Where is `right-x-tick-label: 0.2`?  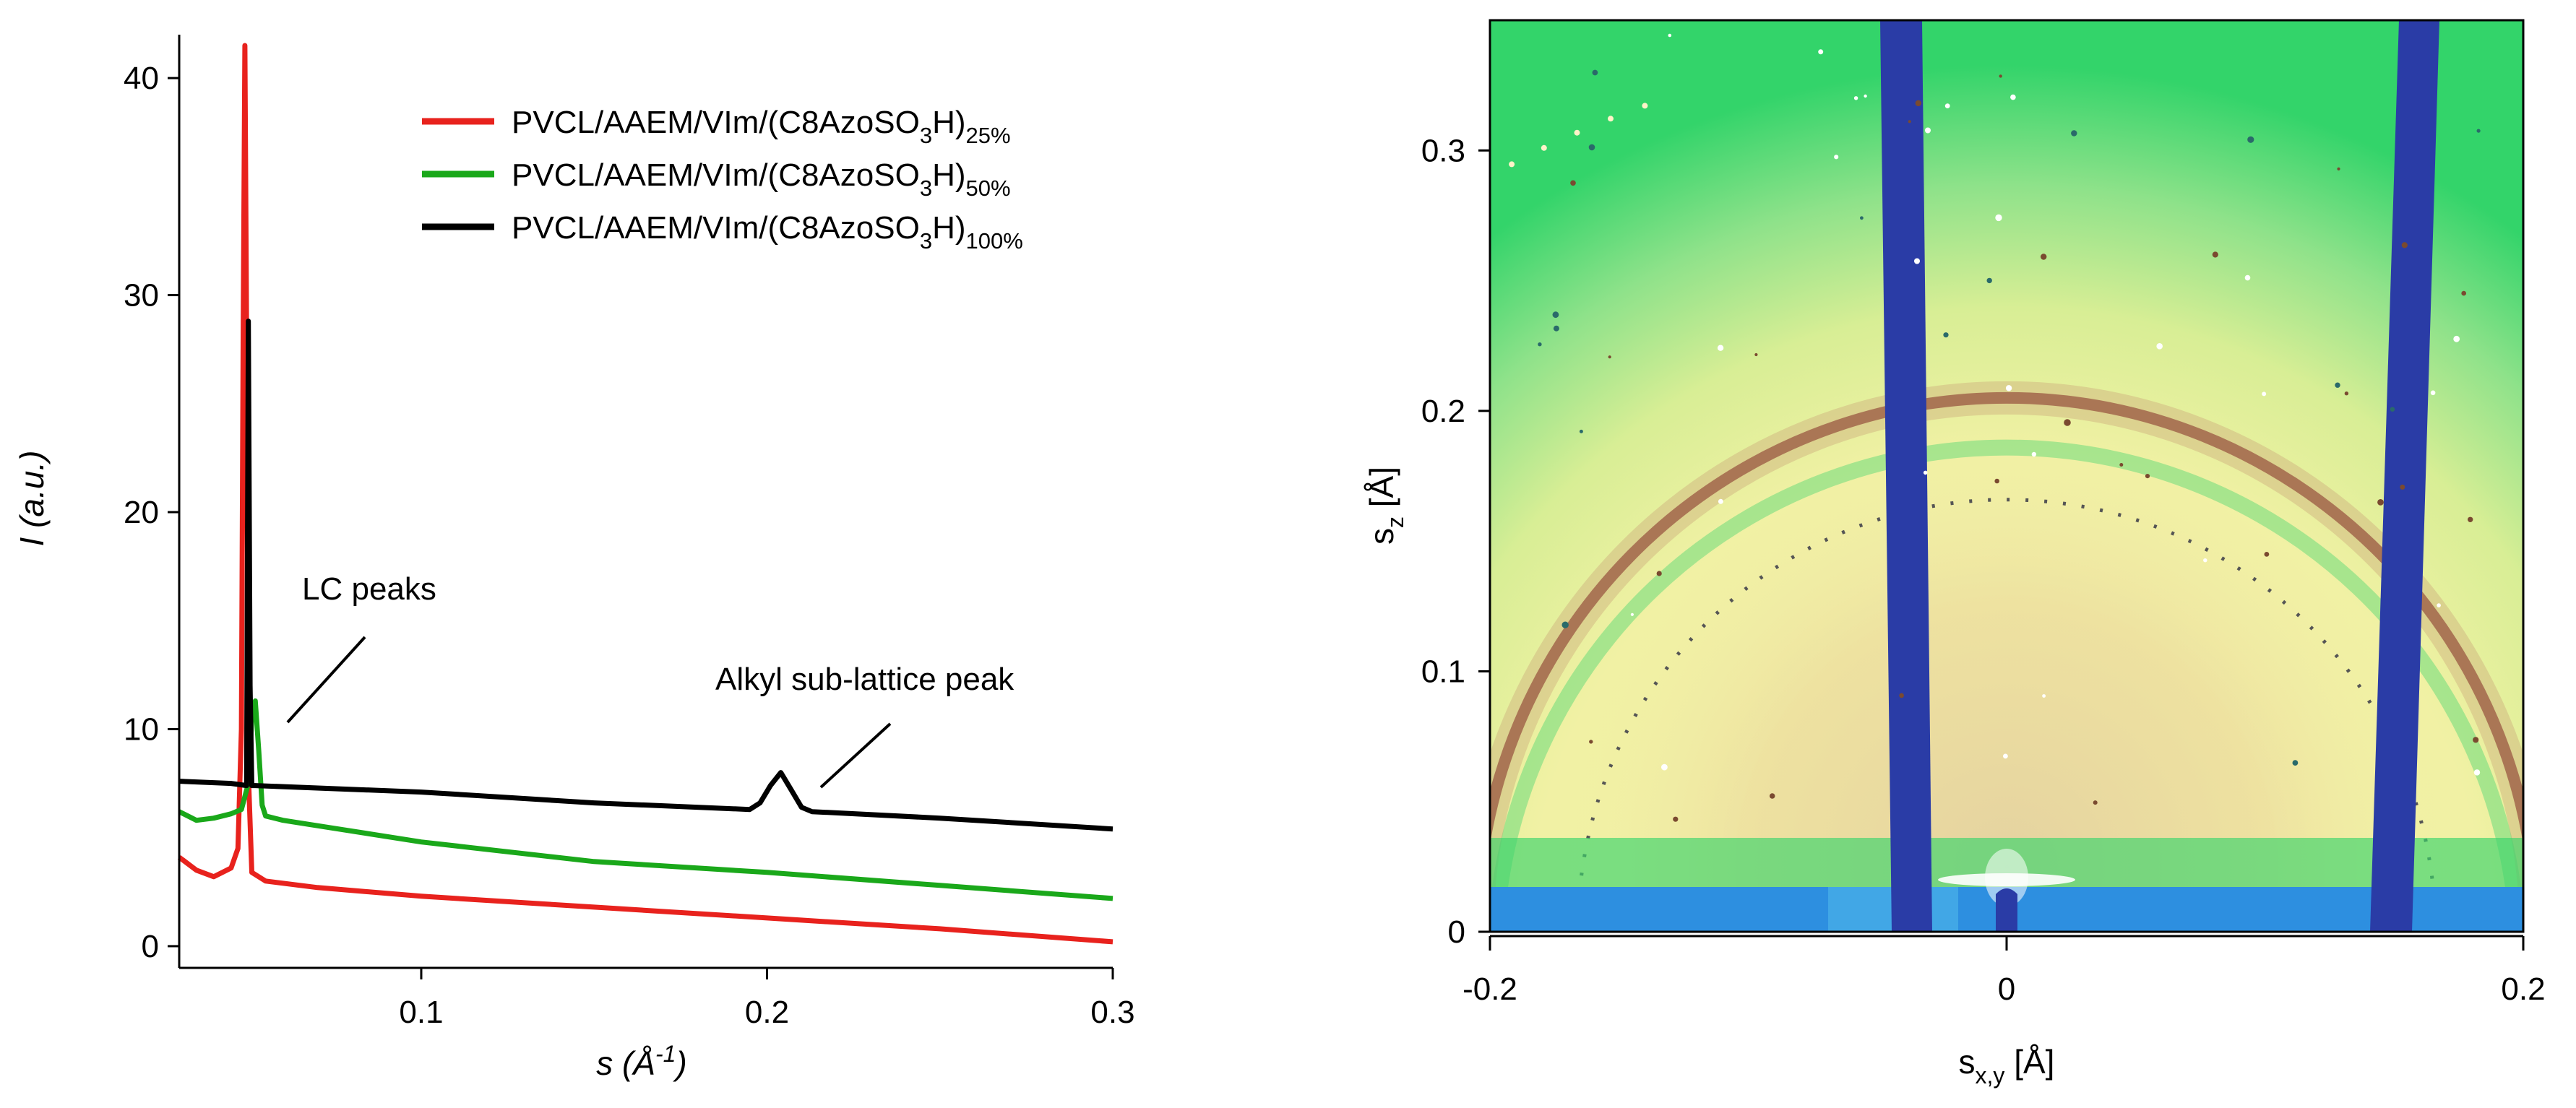
right-x-tick-label: 0.2 is located at coordinates (2523, 989).